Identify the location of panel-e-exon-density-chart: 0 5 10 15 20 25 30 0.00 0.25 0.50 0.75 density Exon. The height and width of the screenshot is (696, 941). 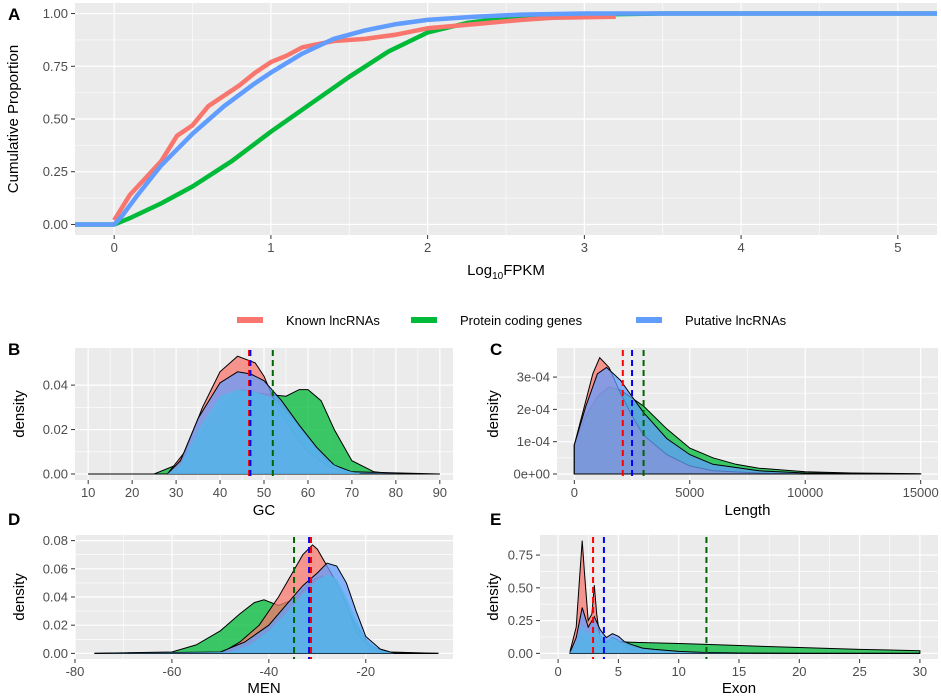
(711, 615).